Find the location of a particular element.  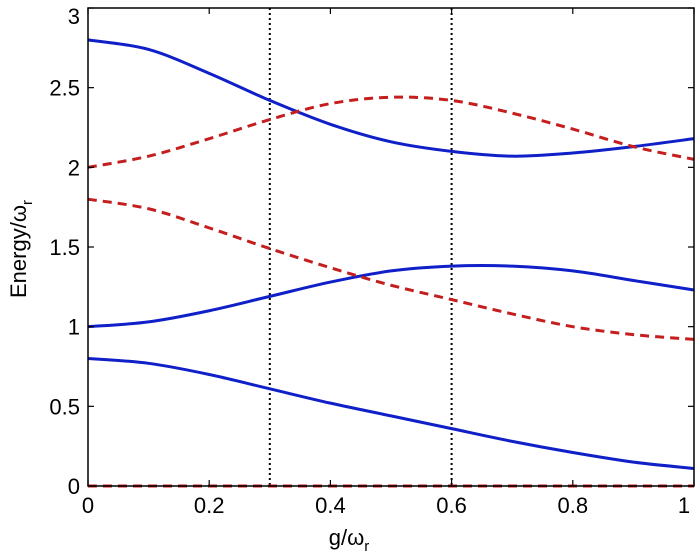

y-axis-label: Energy/ωr is located at coordinates (21, 249).